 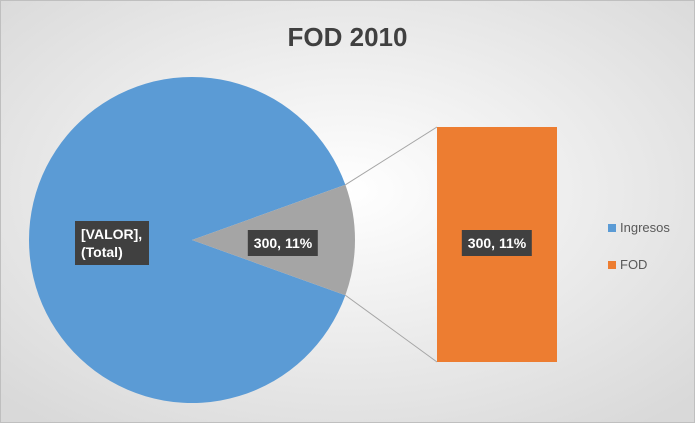 I want to click on legend-label: Ingresos, so click(x=645, y=227).